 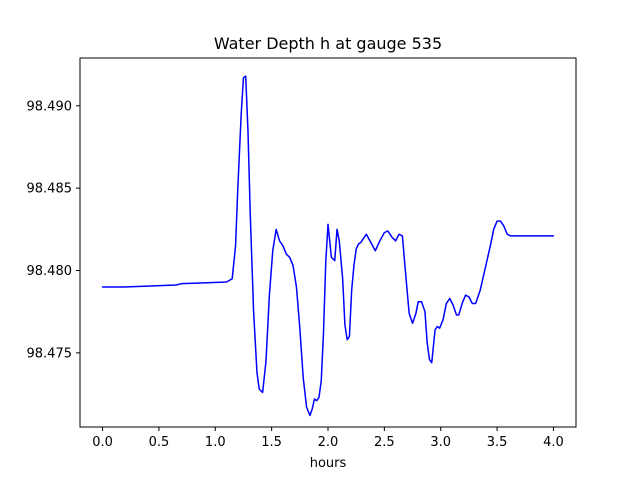 I want to click on x-tick-label: 0.5, so click(x=159, y=442).